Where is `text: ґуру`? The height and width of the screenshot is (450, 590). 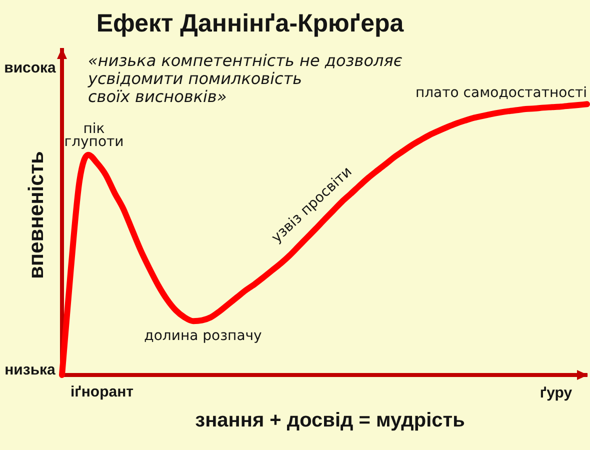 text: ґуру is located at coordinates (556, 393).